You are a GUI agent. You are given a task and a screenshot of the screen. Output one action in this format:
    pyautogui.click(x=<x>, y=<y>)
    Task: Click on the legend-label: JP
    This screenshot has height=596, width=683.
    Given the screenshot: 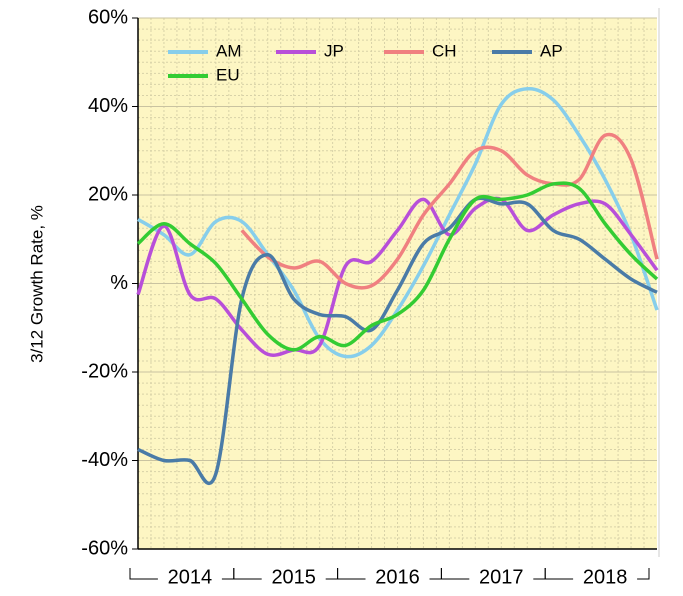 What is the action you would take?
    pyautogui.click(x=334, y=50)
    